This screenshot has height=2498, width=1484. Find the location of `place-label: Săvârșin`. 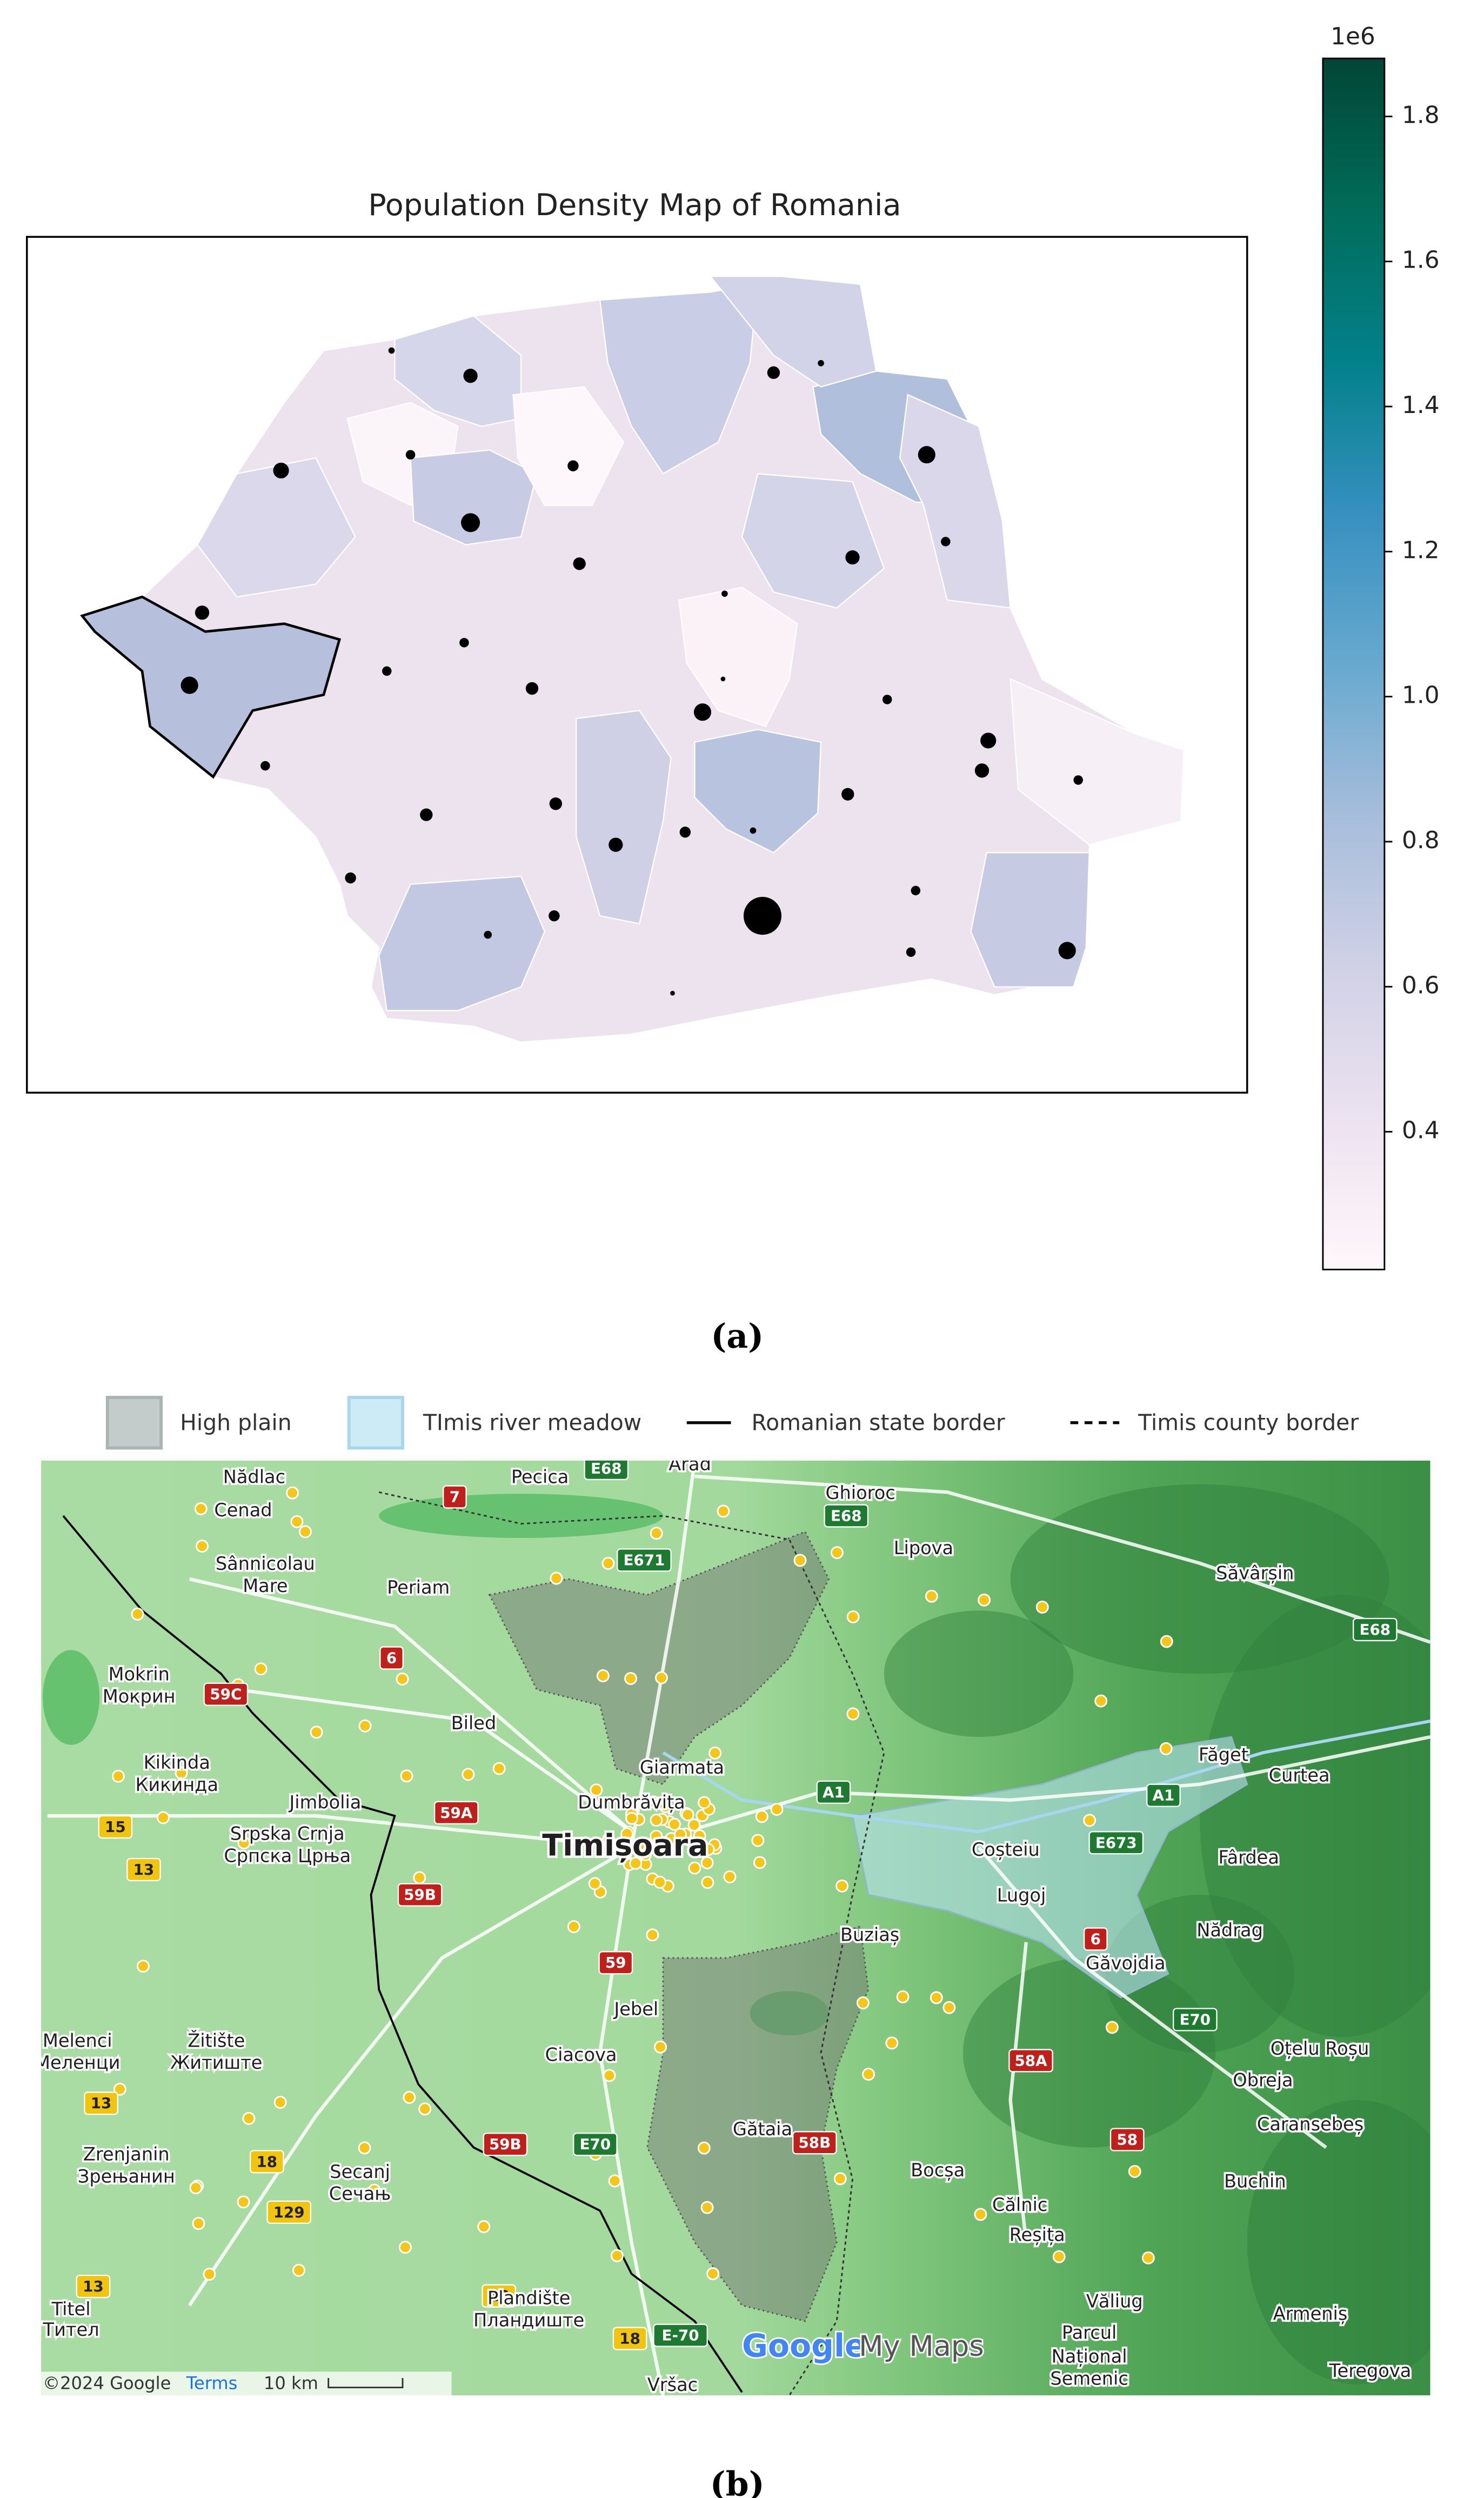

place-label: Săvârșin is located at coordinates (1255, 1573).